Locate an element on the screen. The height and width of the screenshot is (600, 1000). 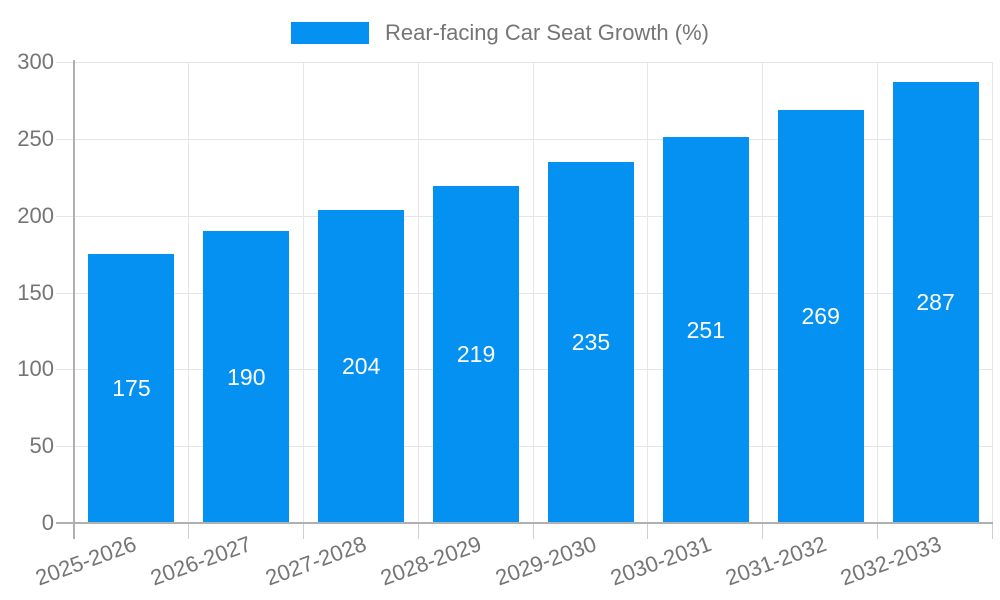
bar: 235 is located at coordinates (590, 342).